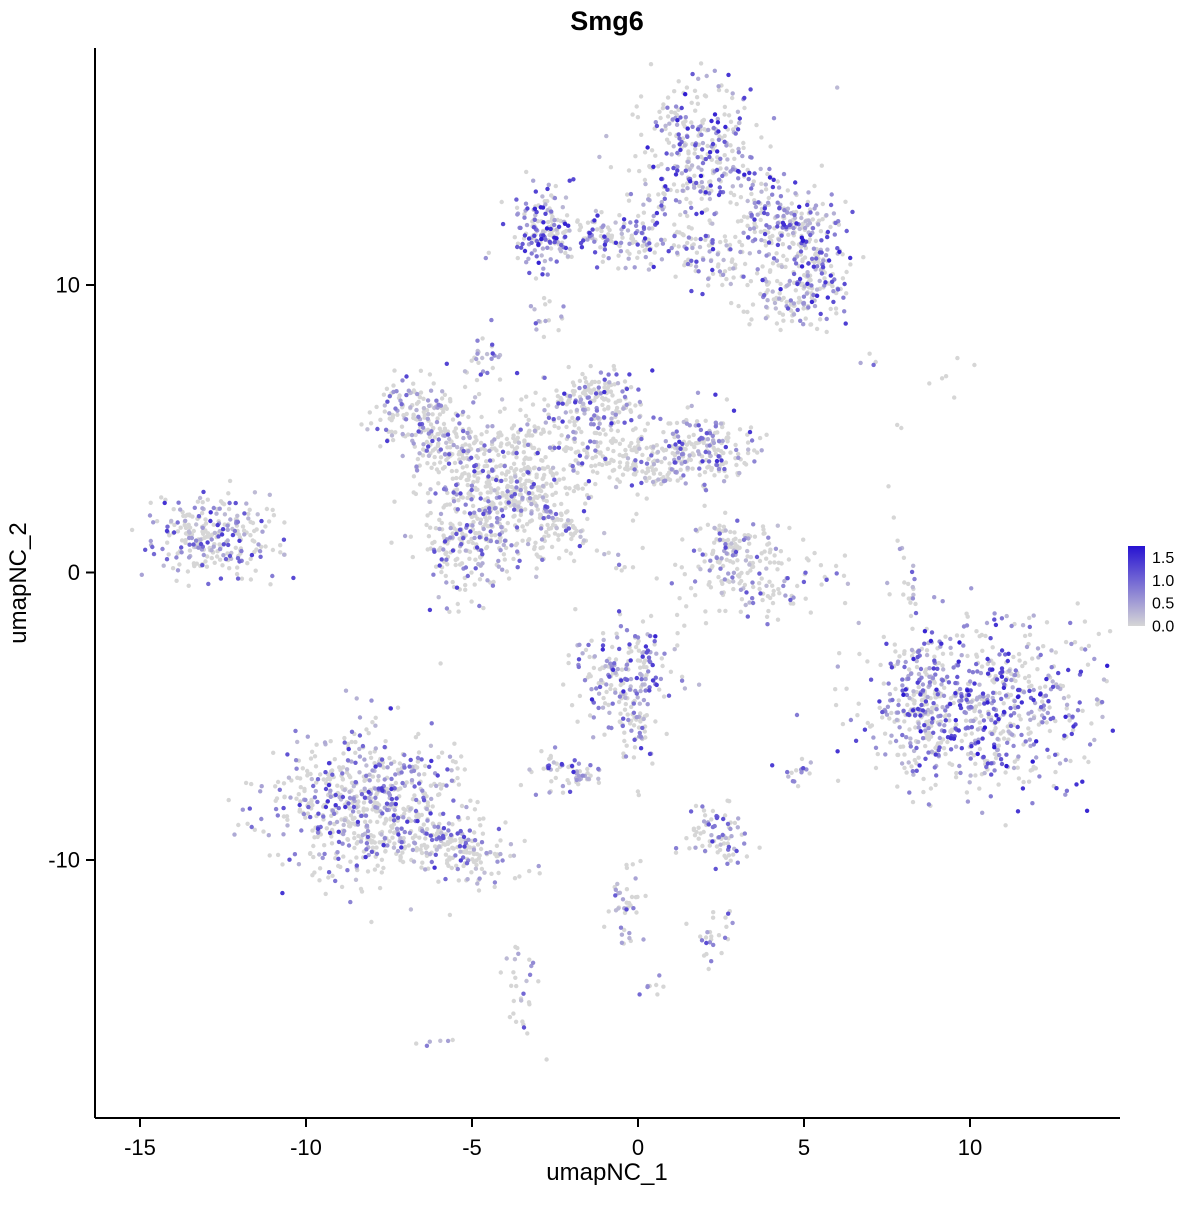 Image resolution: width=1200 pixels, height=1205 pixels. Describe the element at coordinates (1163, 627) in the screenshot. I see `legend-tick-label: 0.0` at that location.